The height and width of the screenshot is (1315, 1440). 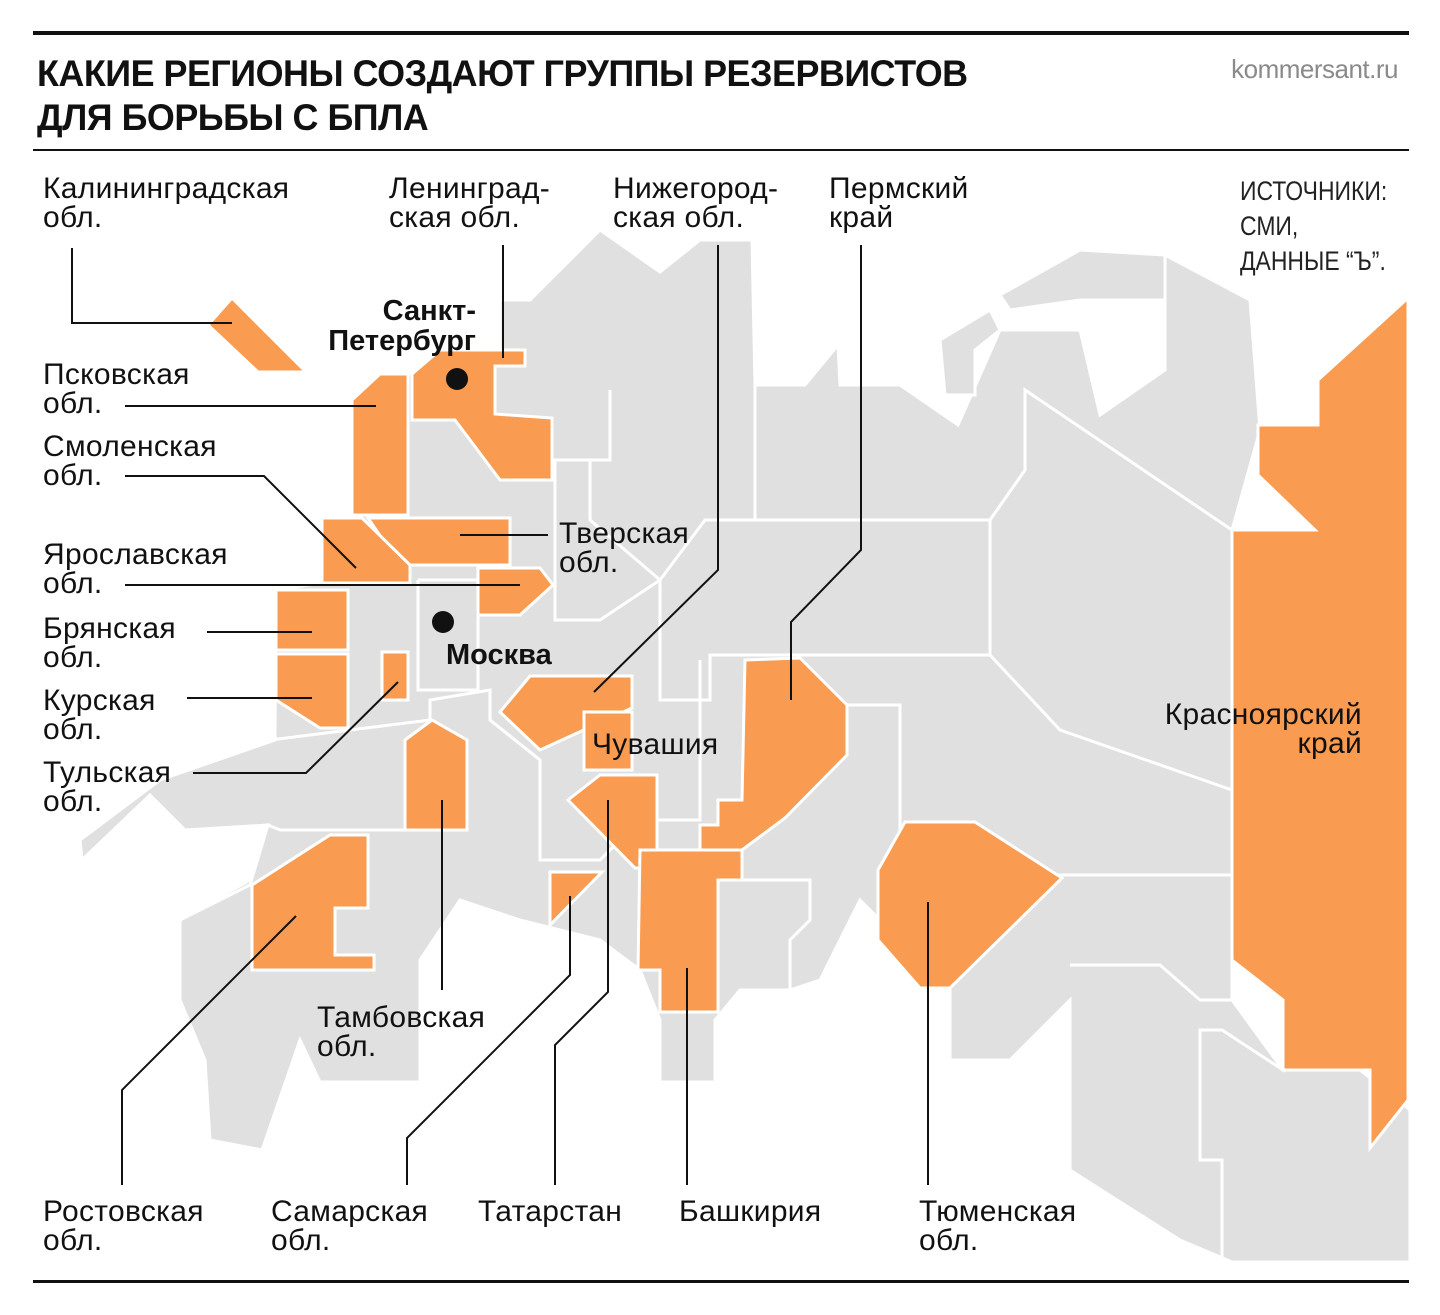 What do you see at coordinates (312, 620) in the screenshot?
I see `region-bryansk` at bounding box center [312, 620].